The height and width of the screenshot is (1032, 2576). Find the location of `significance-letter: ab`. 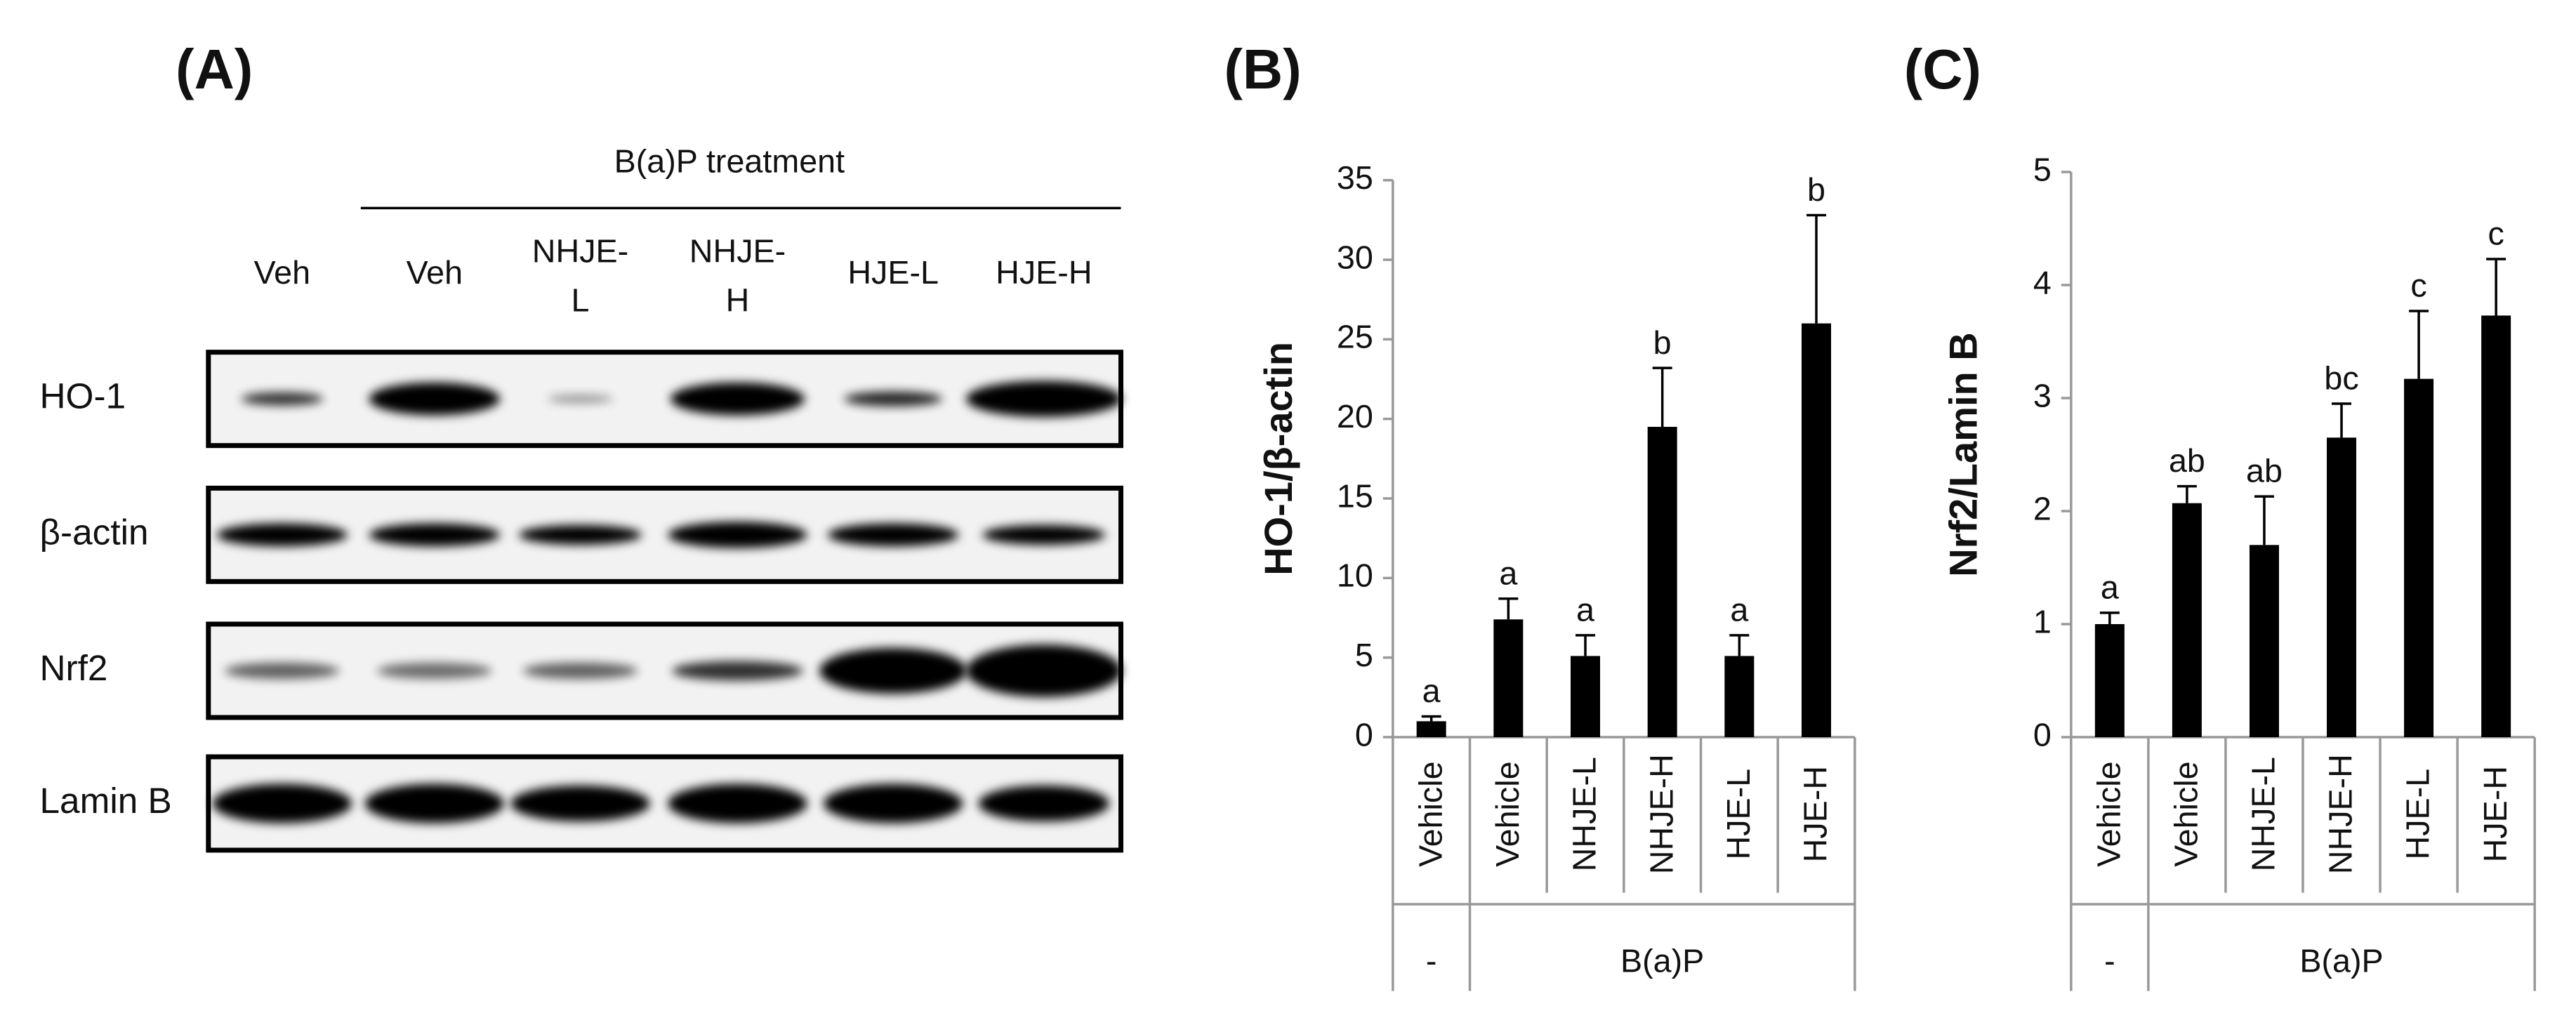

significance-letter: ab is located at coordinates (2264, 471).